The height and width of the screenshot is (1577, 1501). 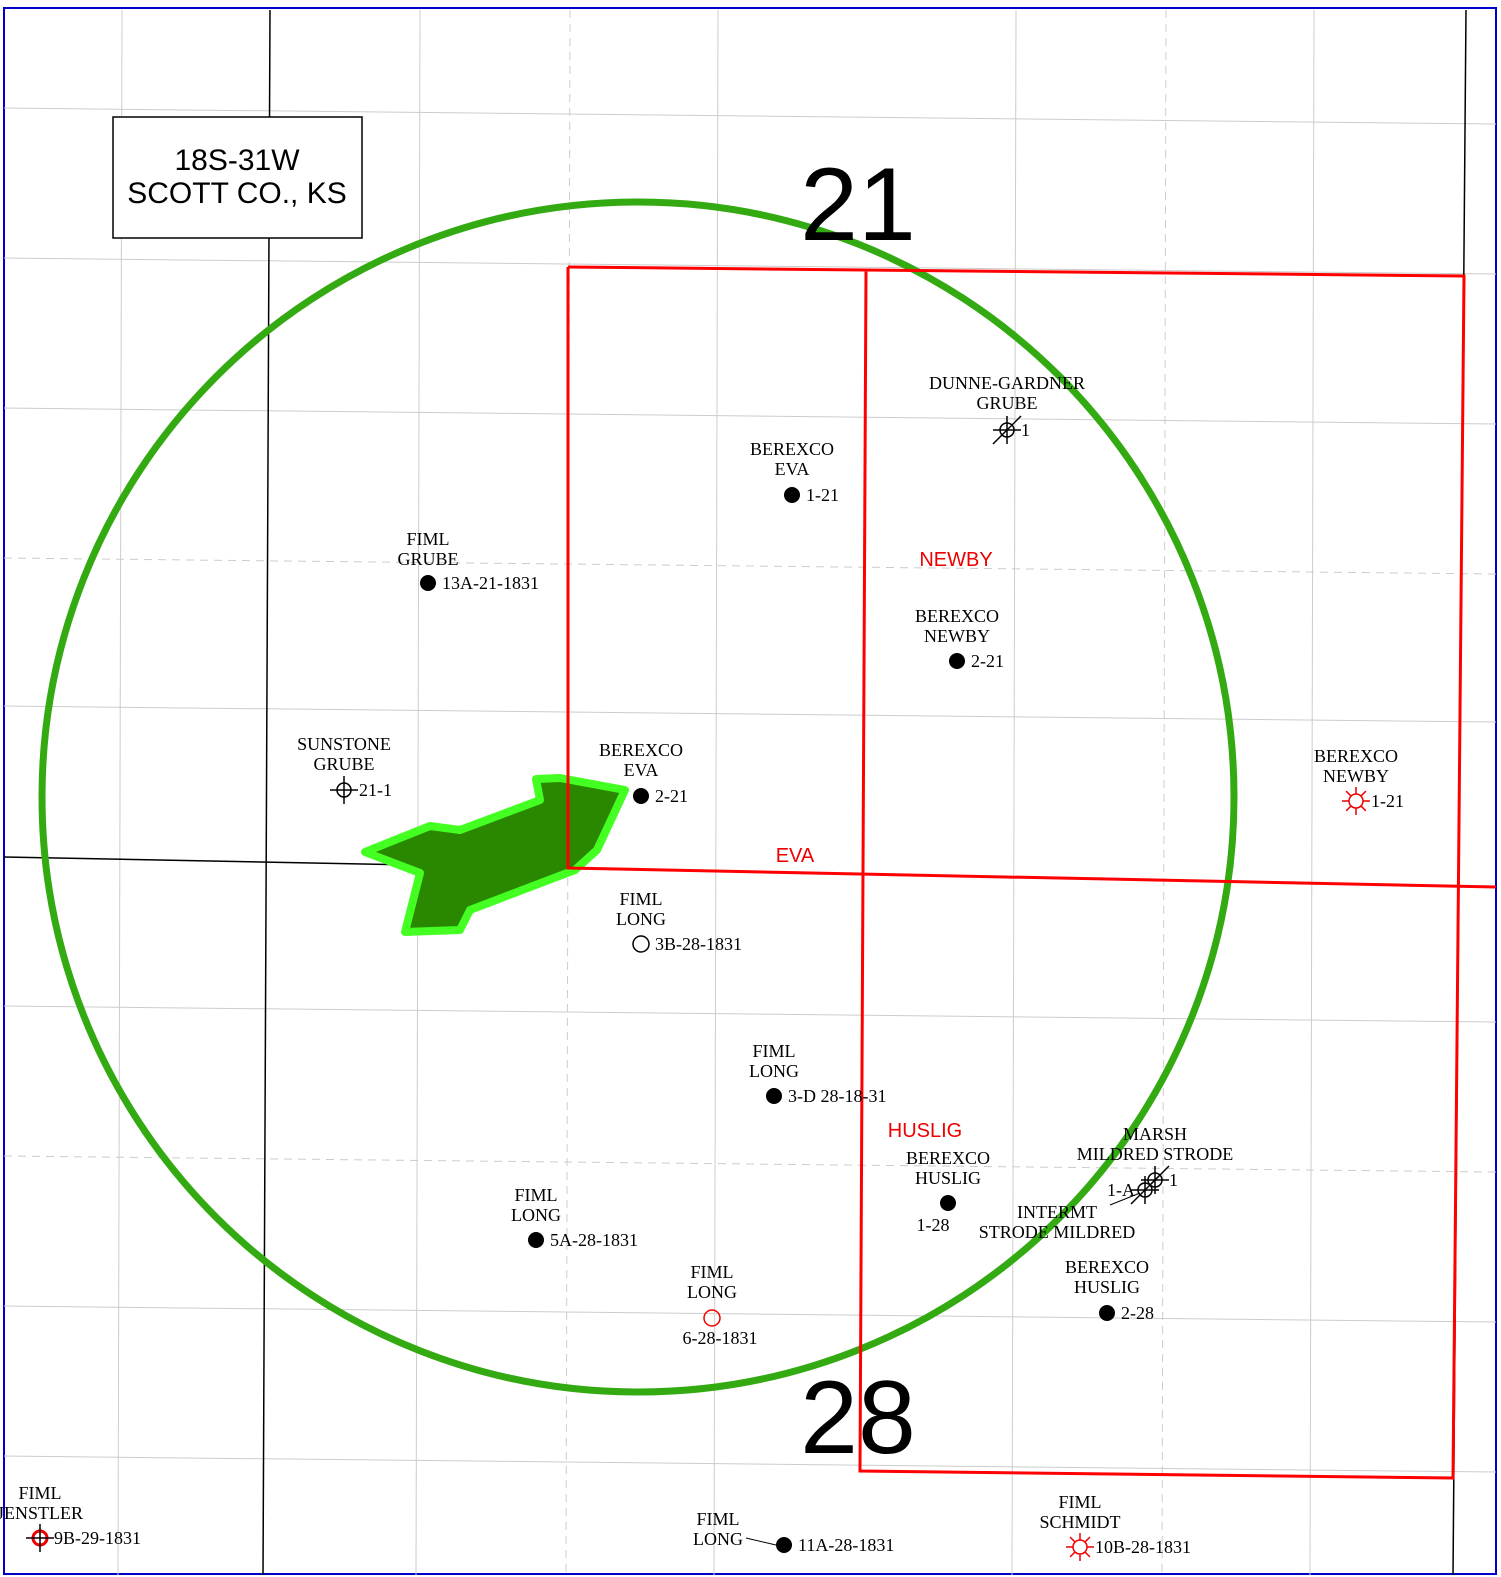 What do you see at coordinates (237, 160) in the screenshot?
I see `location-township: 18S-31W` at bounding box center [237, 160].